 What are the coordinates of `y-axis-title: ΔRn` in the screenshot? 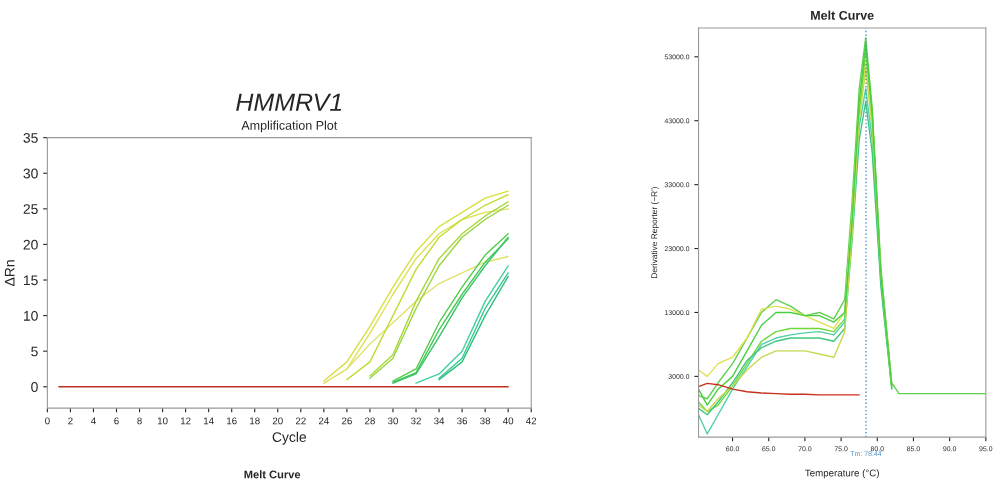 It's located at (9, 273).